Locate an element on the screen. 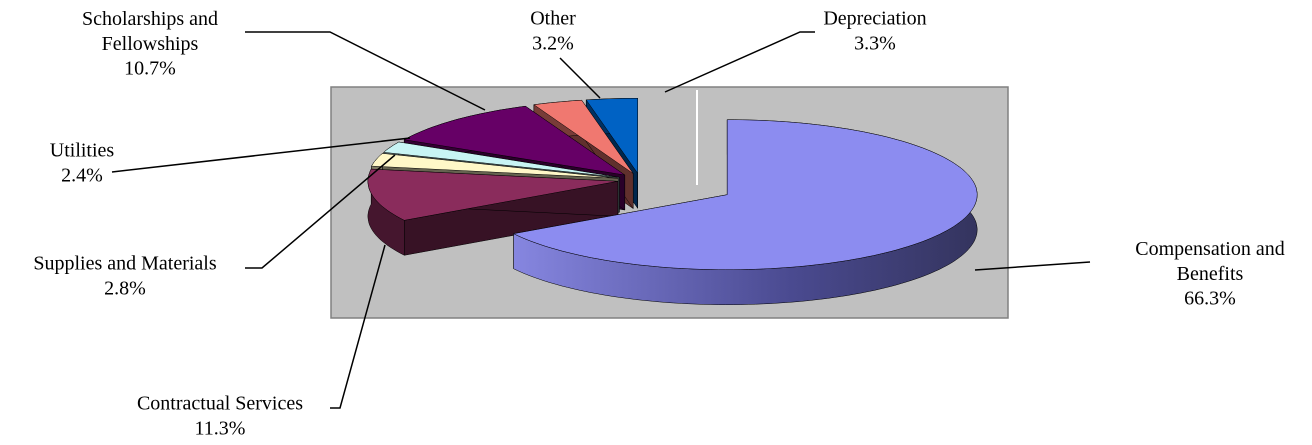  value-label: 3.2% is located at coordinates (553, 44).